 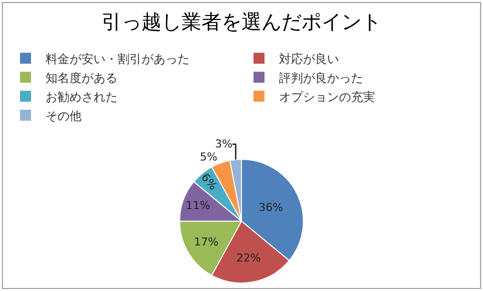 I want to click on legend-label: 評判が良かった, so click(x=321, y=77).